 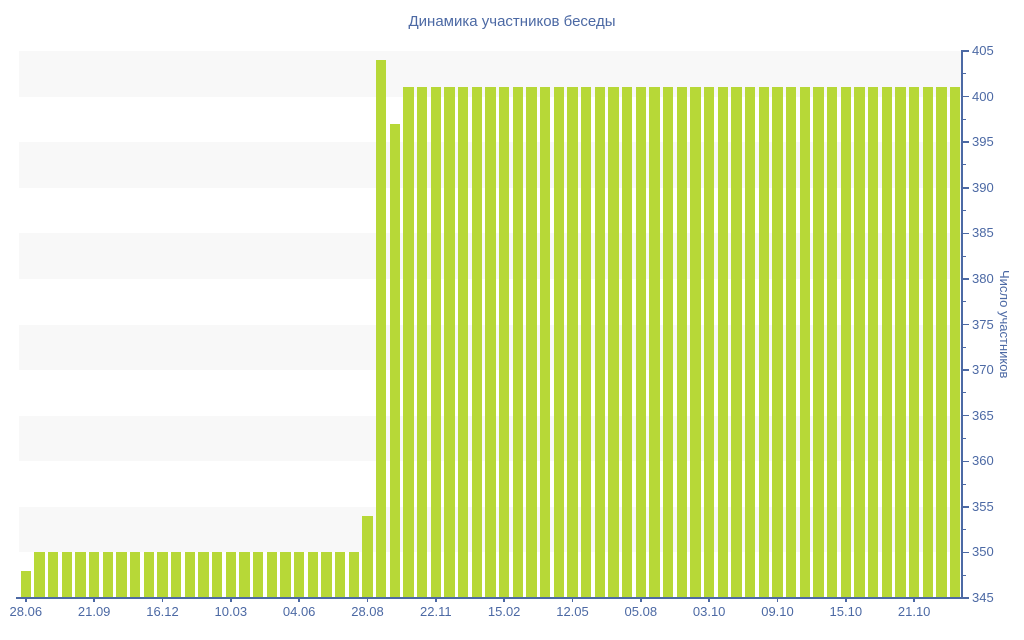 I want to click on x-axis-label: 05.08, so click(x=641, y=611).